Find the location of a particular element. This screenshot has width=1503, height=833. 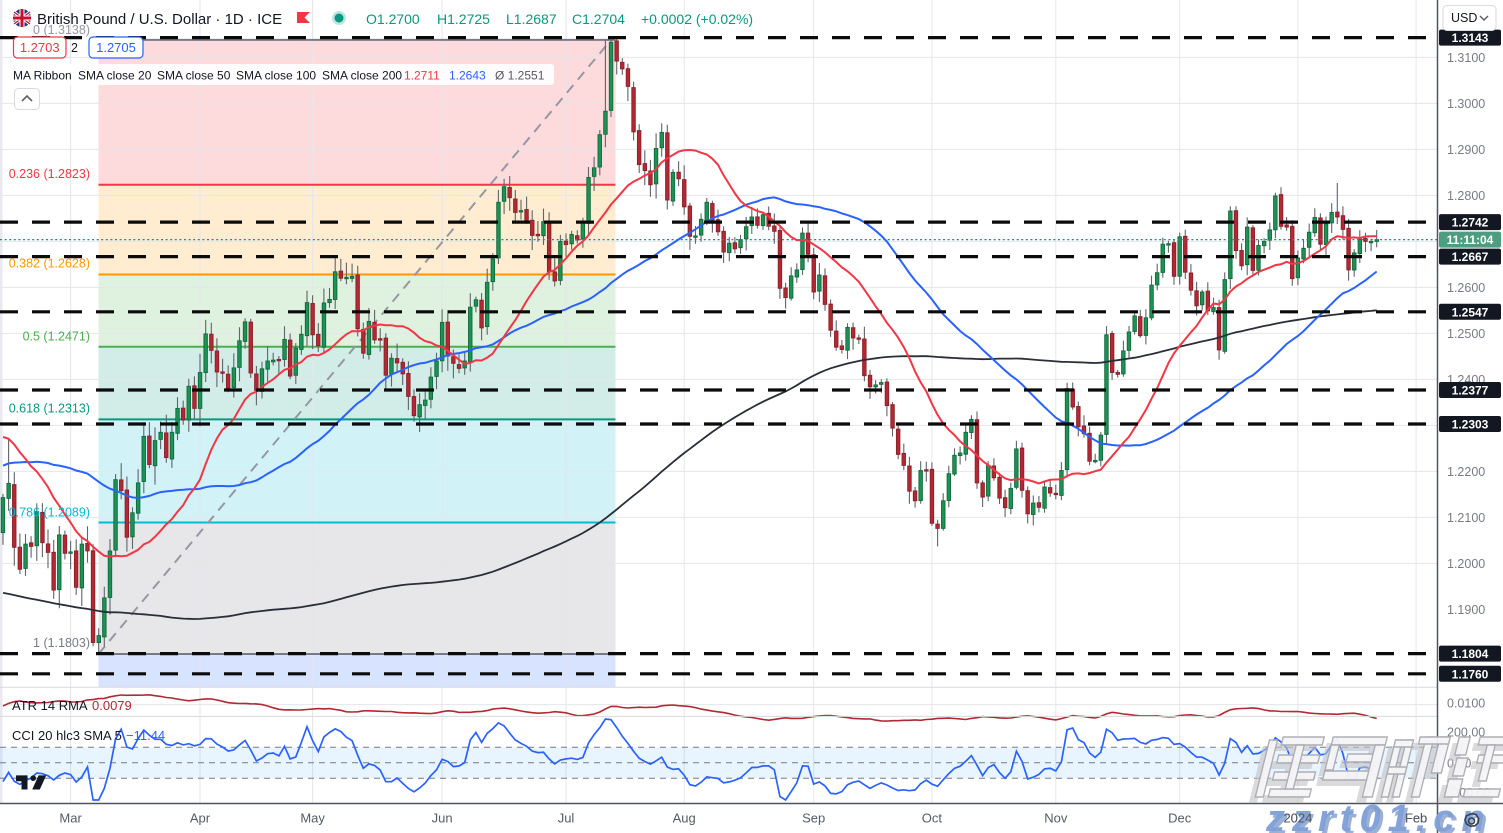

svg-text: Jun is located at coordinates (442, 818).